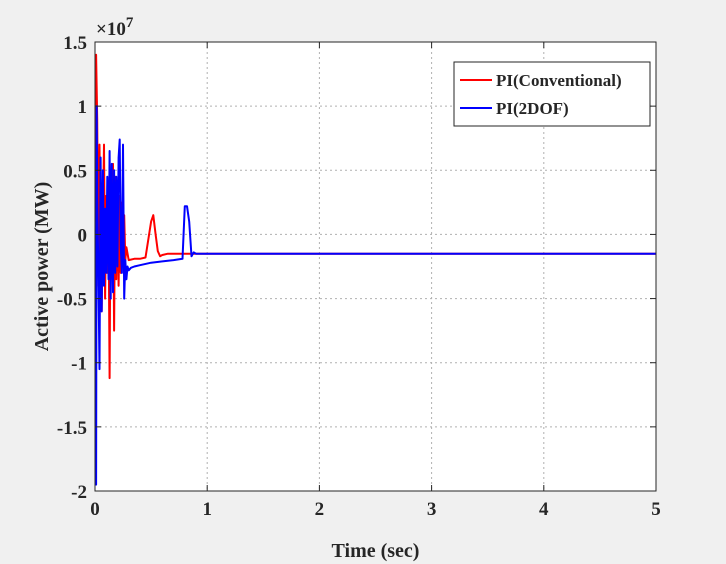 The image size is (726, 564). What do you see at coordinates (559, 80) in the screenshot?
I see `legend-label: PI(Conventional)` at bounding box center [559, 80].